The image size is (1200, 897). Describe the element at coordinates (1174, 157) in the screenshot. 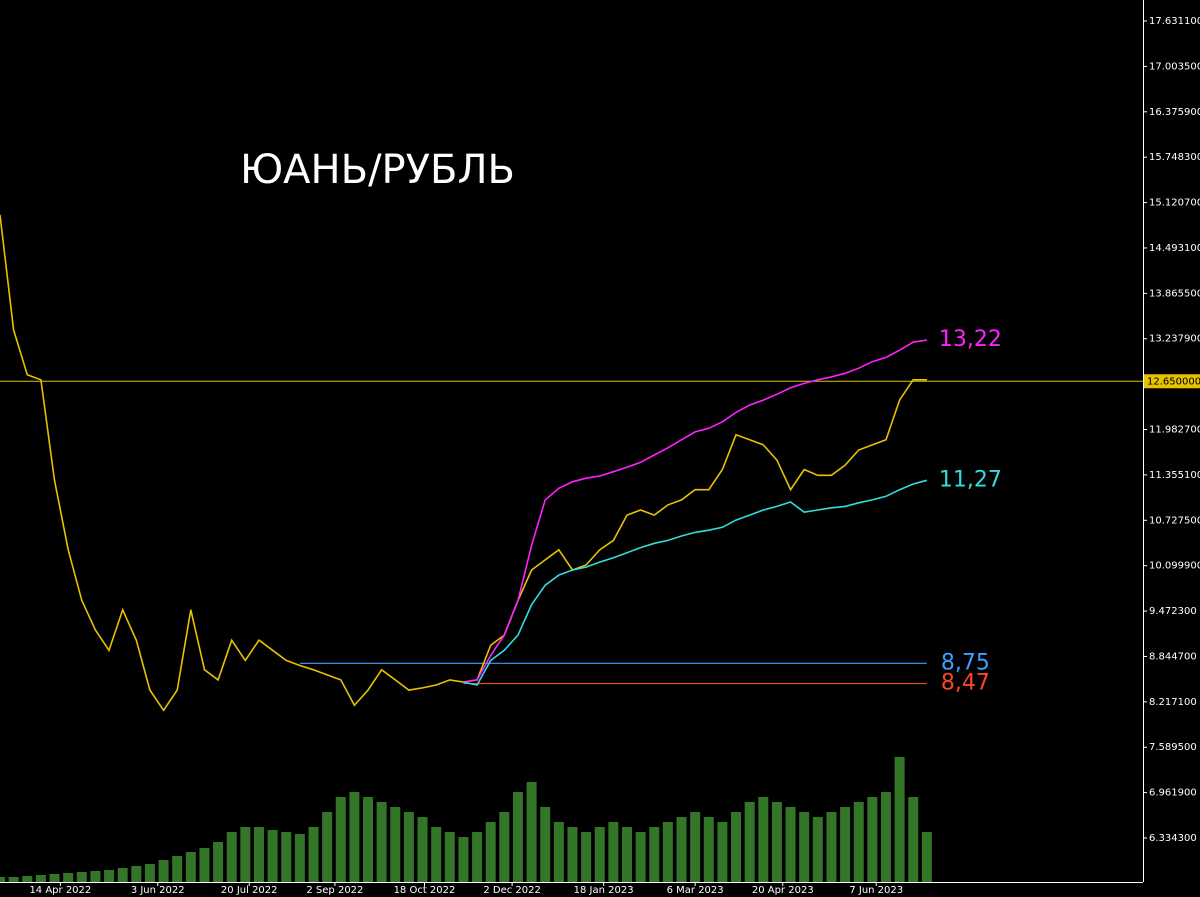

I see `y-tick-label: 15.748300` at that location.